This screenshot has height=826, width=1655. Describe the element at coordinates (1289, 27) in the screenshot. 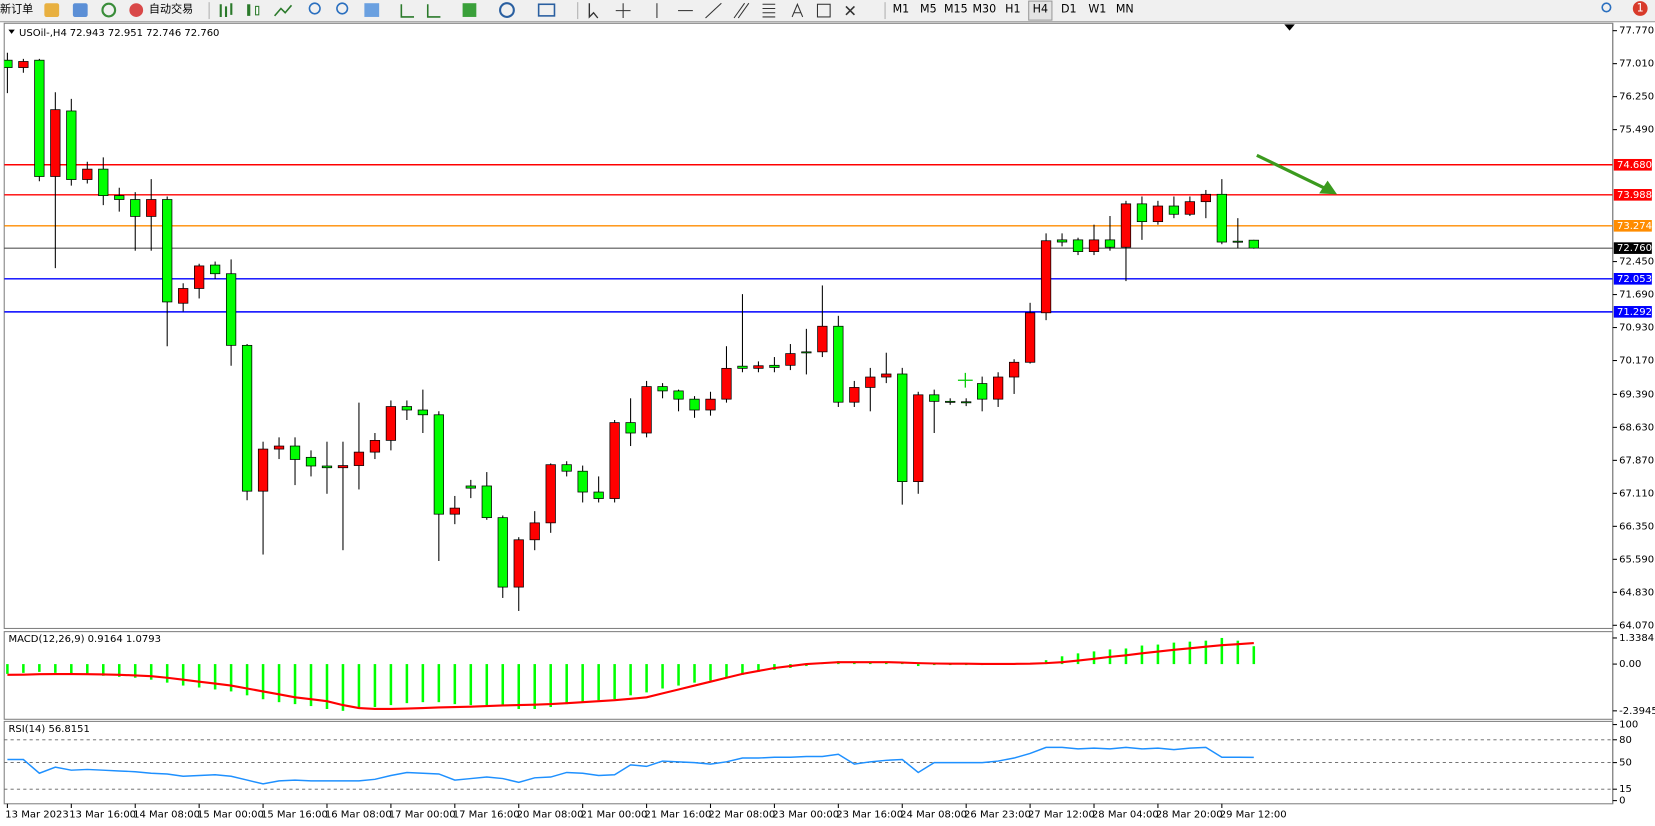

I see `chart-shift-marker` at that location.